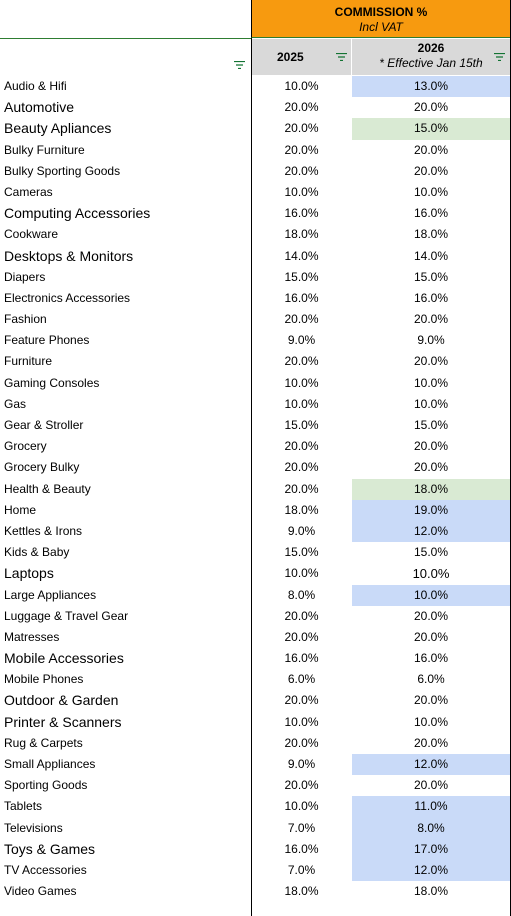 This screenshot has width=511, height=916. What do you see at coordinates (25, 319) in the screenshot?
I see `category-cell: Fashion` at bounding box center [25, 319].